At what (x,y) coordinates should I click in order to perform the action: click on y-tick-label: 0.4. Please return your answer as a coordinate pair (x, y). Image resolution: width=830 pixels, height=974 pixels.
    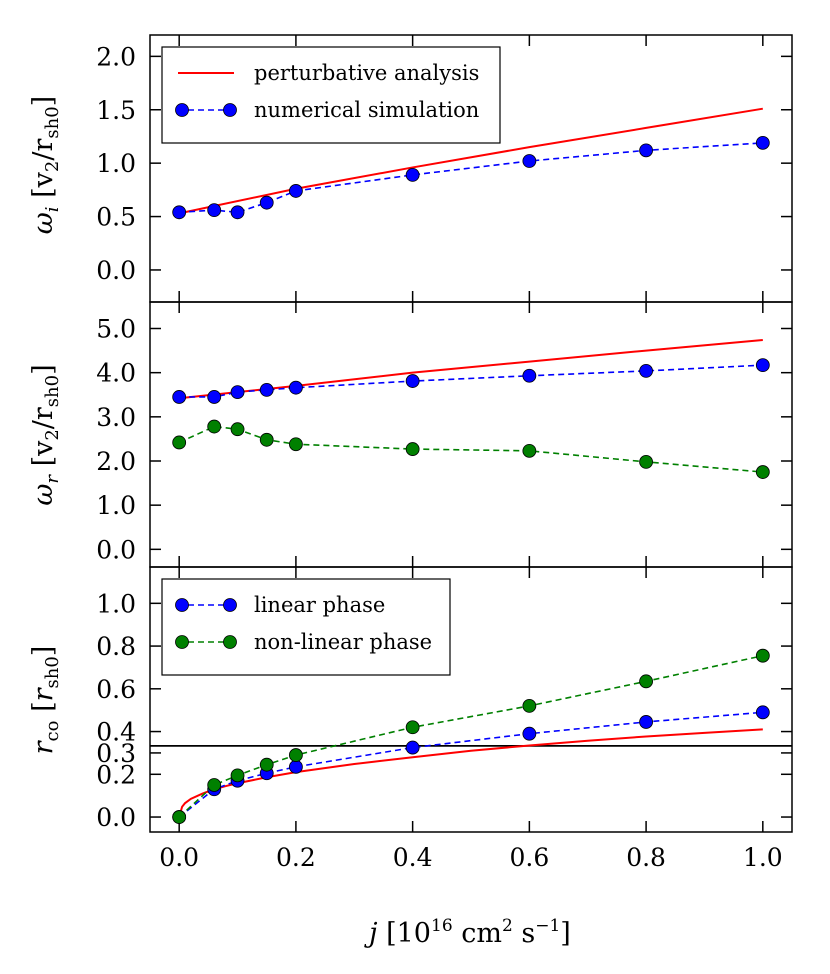
    Looking at the image, I should click on (116, 732).